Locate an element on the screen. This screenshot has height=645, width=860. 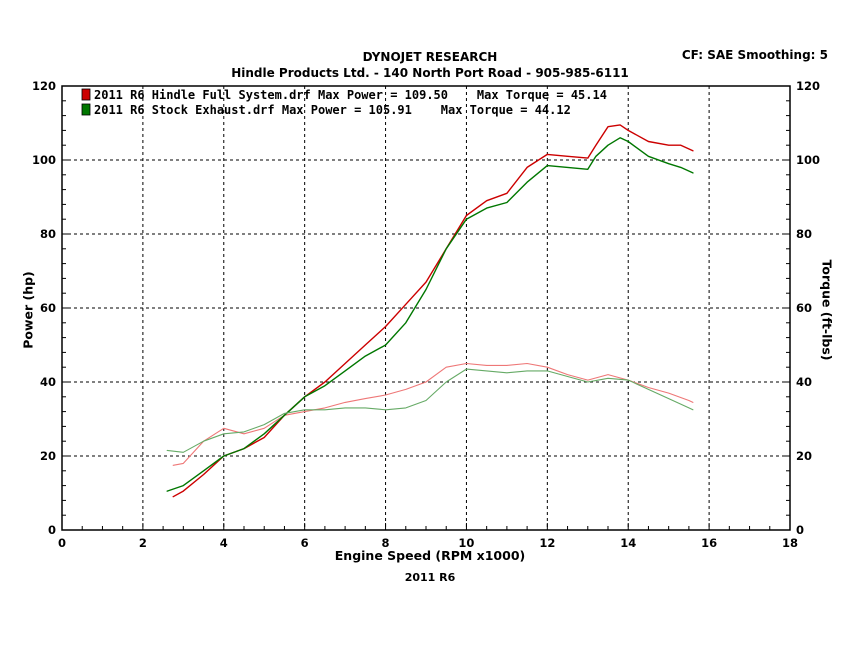
footer-label: 2011 R6 is located at coordinates (430, 577).